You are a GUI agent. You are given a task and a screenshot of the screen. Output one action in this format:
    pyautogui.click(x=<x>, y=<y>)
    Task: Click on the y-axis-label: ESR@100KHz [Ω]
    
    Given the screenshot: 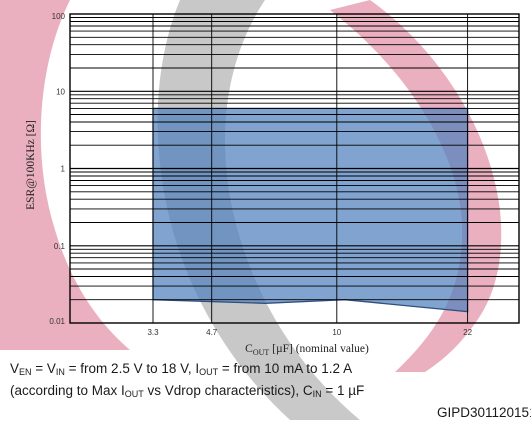 What is the action you would take?
    pyautogui.click(x=31, y=165)
    